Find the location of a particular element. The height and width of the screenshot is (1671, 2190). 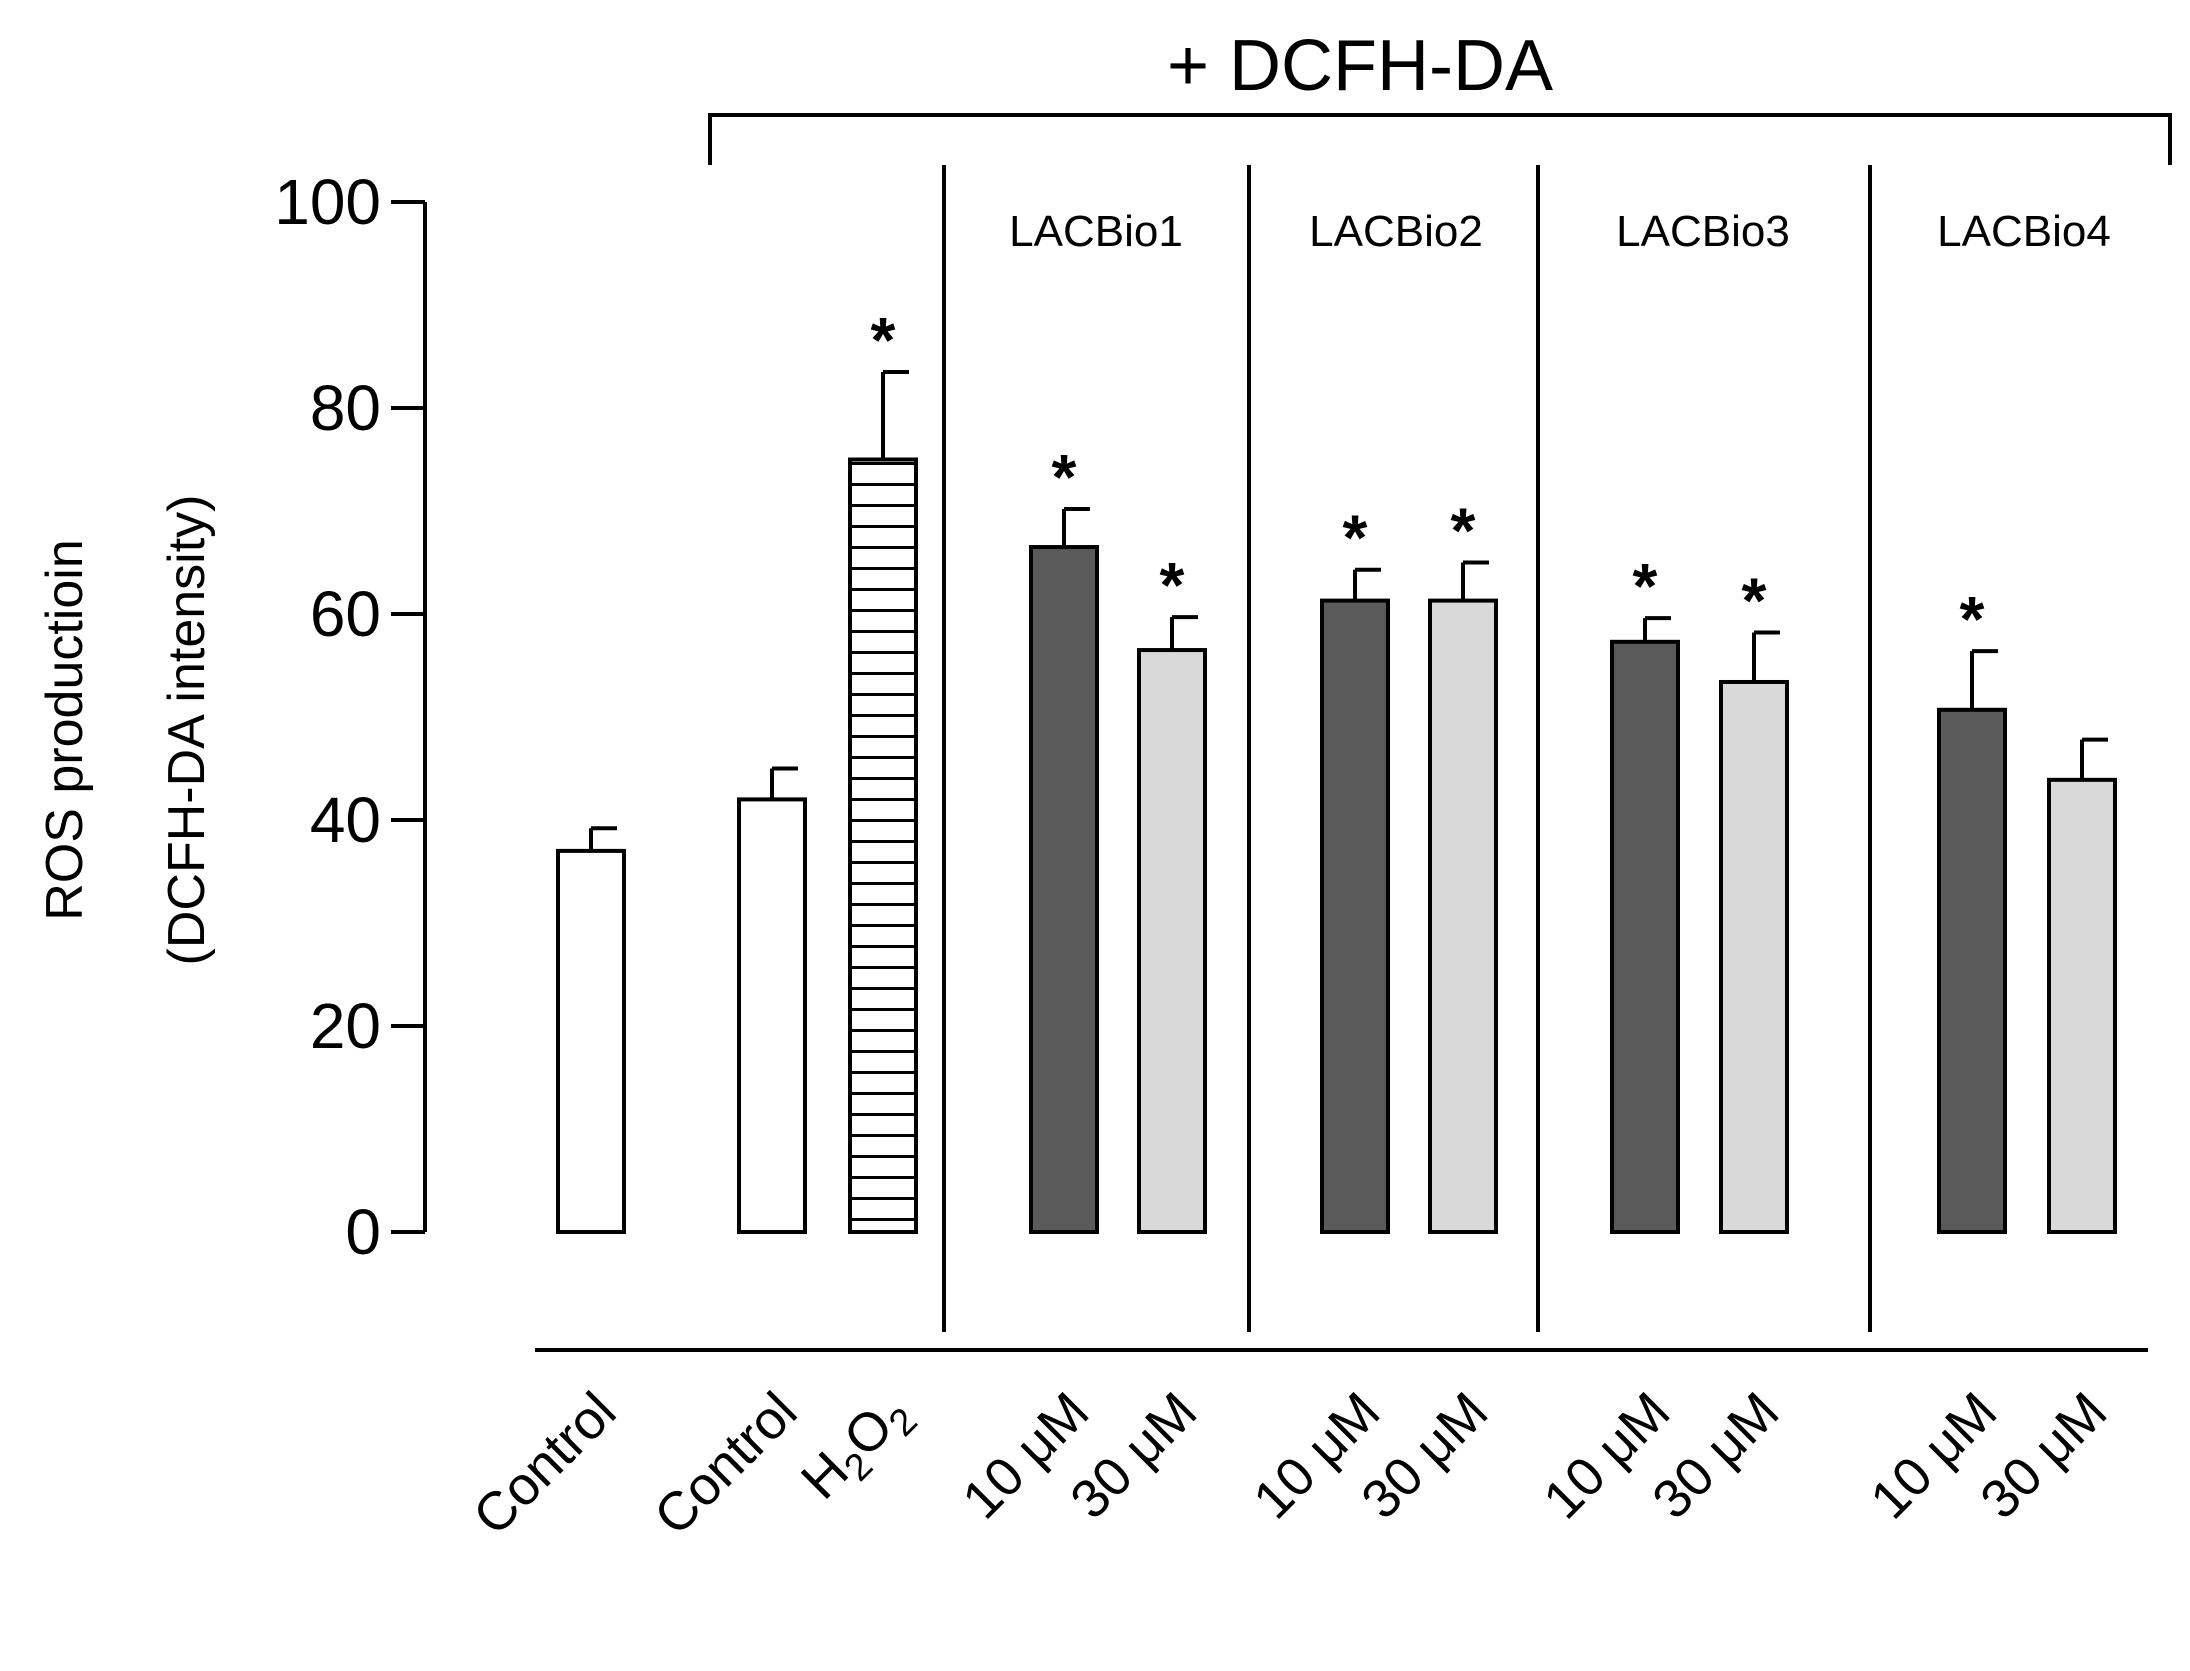

y-tick-label-100: 100 is located at coordinates (327, 202).